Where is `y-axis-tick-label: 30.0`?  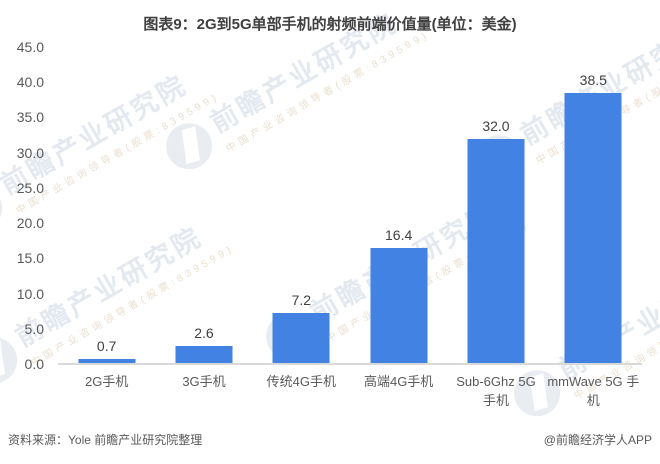 y-axis-tick-label: 30.0 is located at coordinates (30, 152).